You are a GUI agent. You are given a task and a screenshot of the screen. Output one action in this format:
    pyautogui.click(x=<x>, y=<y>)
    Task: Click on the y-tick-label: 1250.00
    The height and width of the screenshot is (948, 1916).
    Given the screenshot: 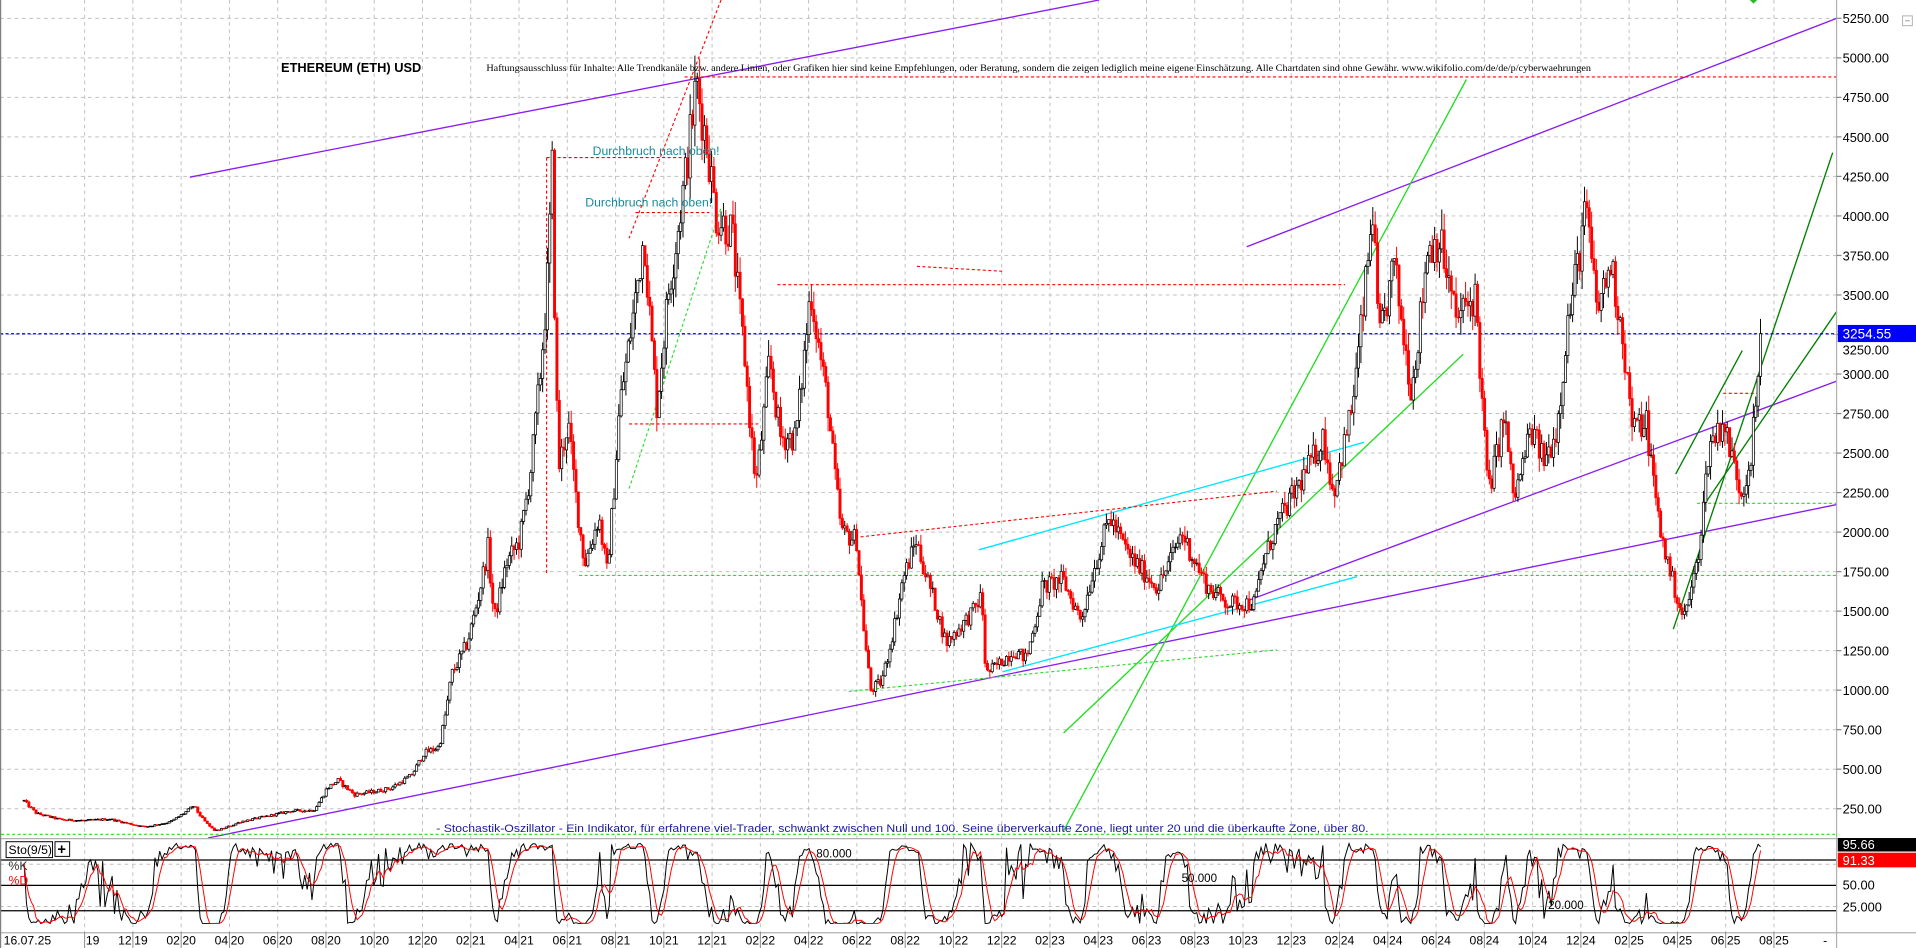 What is the action you would take?
    pyautogui.click(x=1866, y=651)
    